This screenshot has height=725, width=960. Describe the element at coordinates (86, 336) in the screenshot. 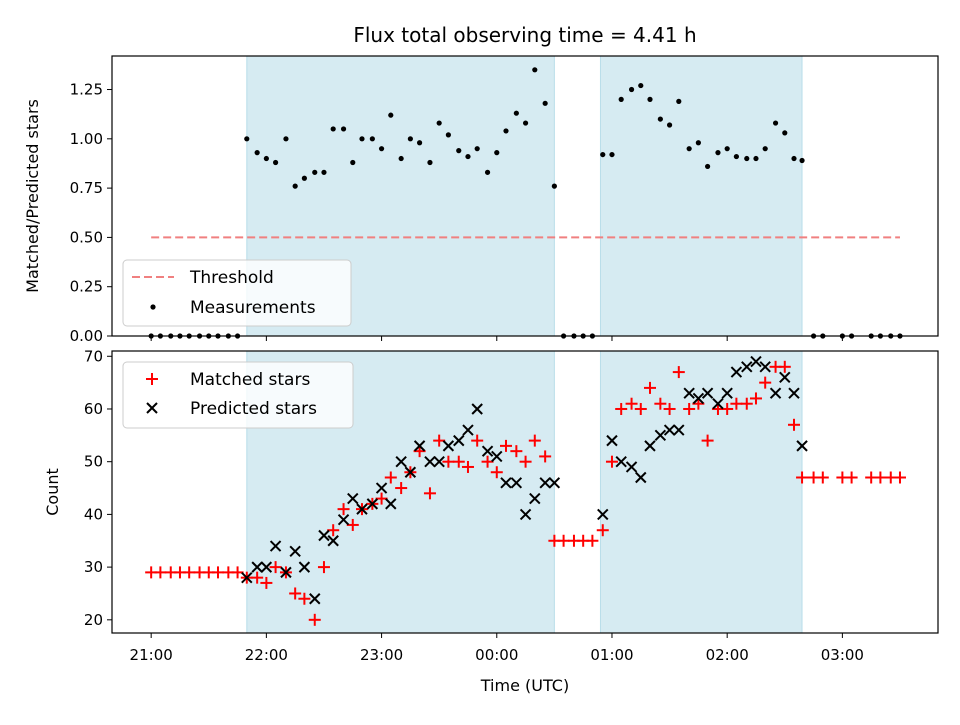

I see `top-y-tick-label: 0.00` at that location.